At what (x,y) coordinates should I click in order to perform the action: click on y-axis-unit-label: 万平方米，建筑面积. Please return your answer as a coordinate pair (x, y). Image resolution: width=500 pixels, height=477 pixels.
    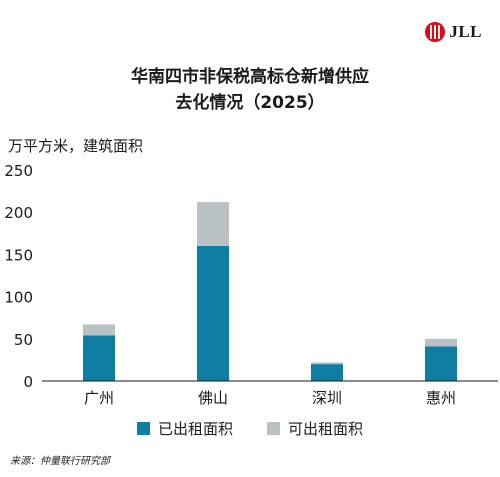
    Looking at the image, I should click on (76, 146).